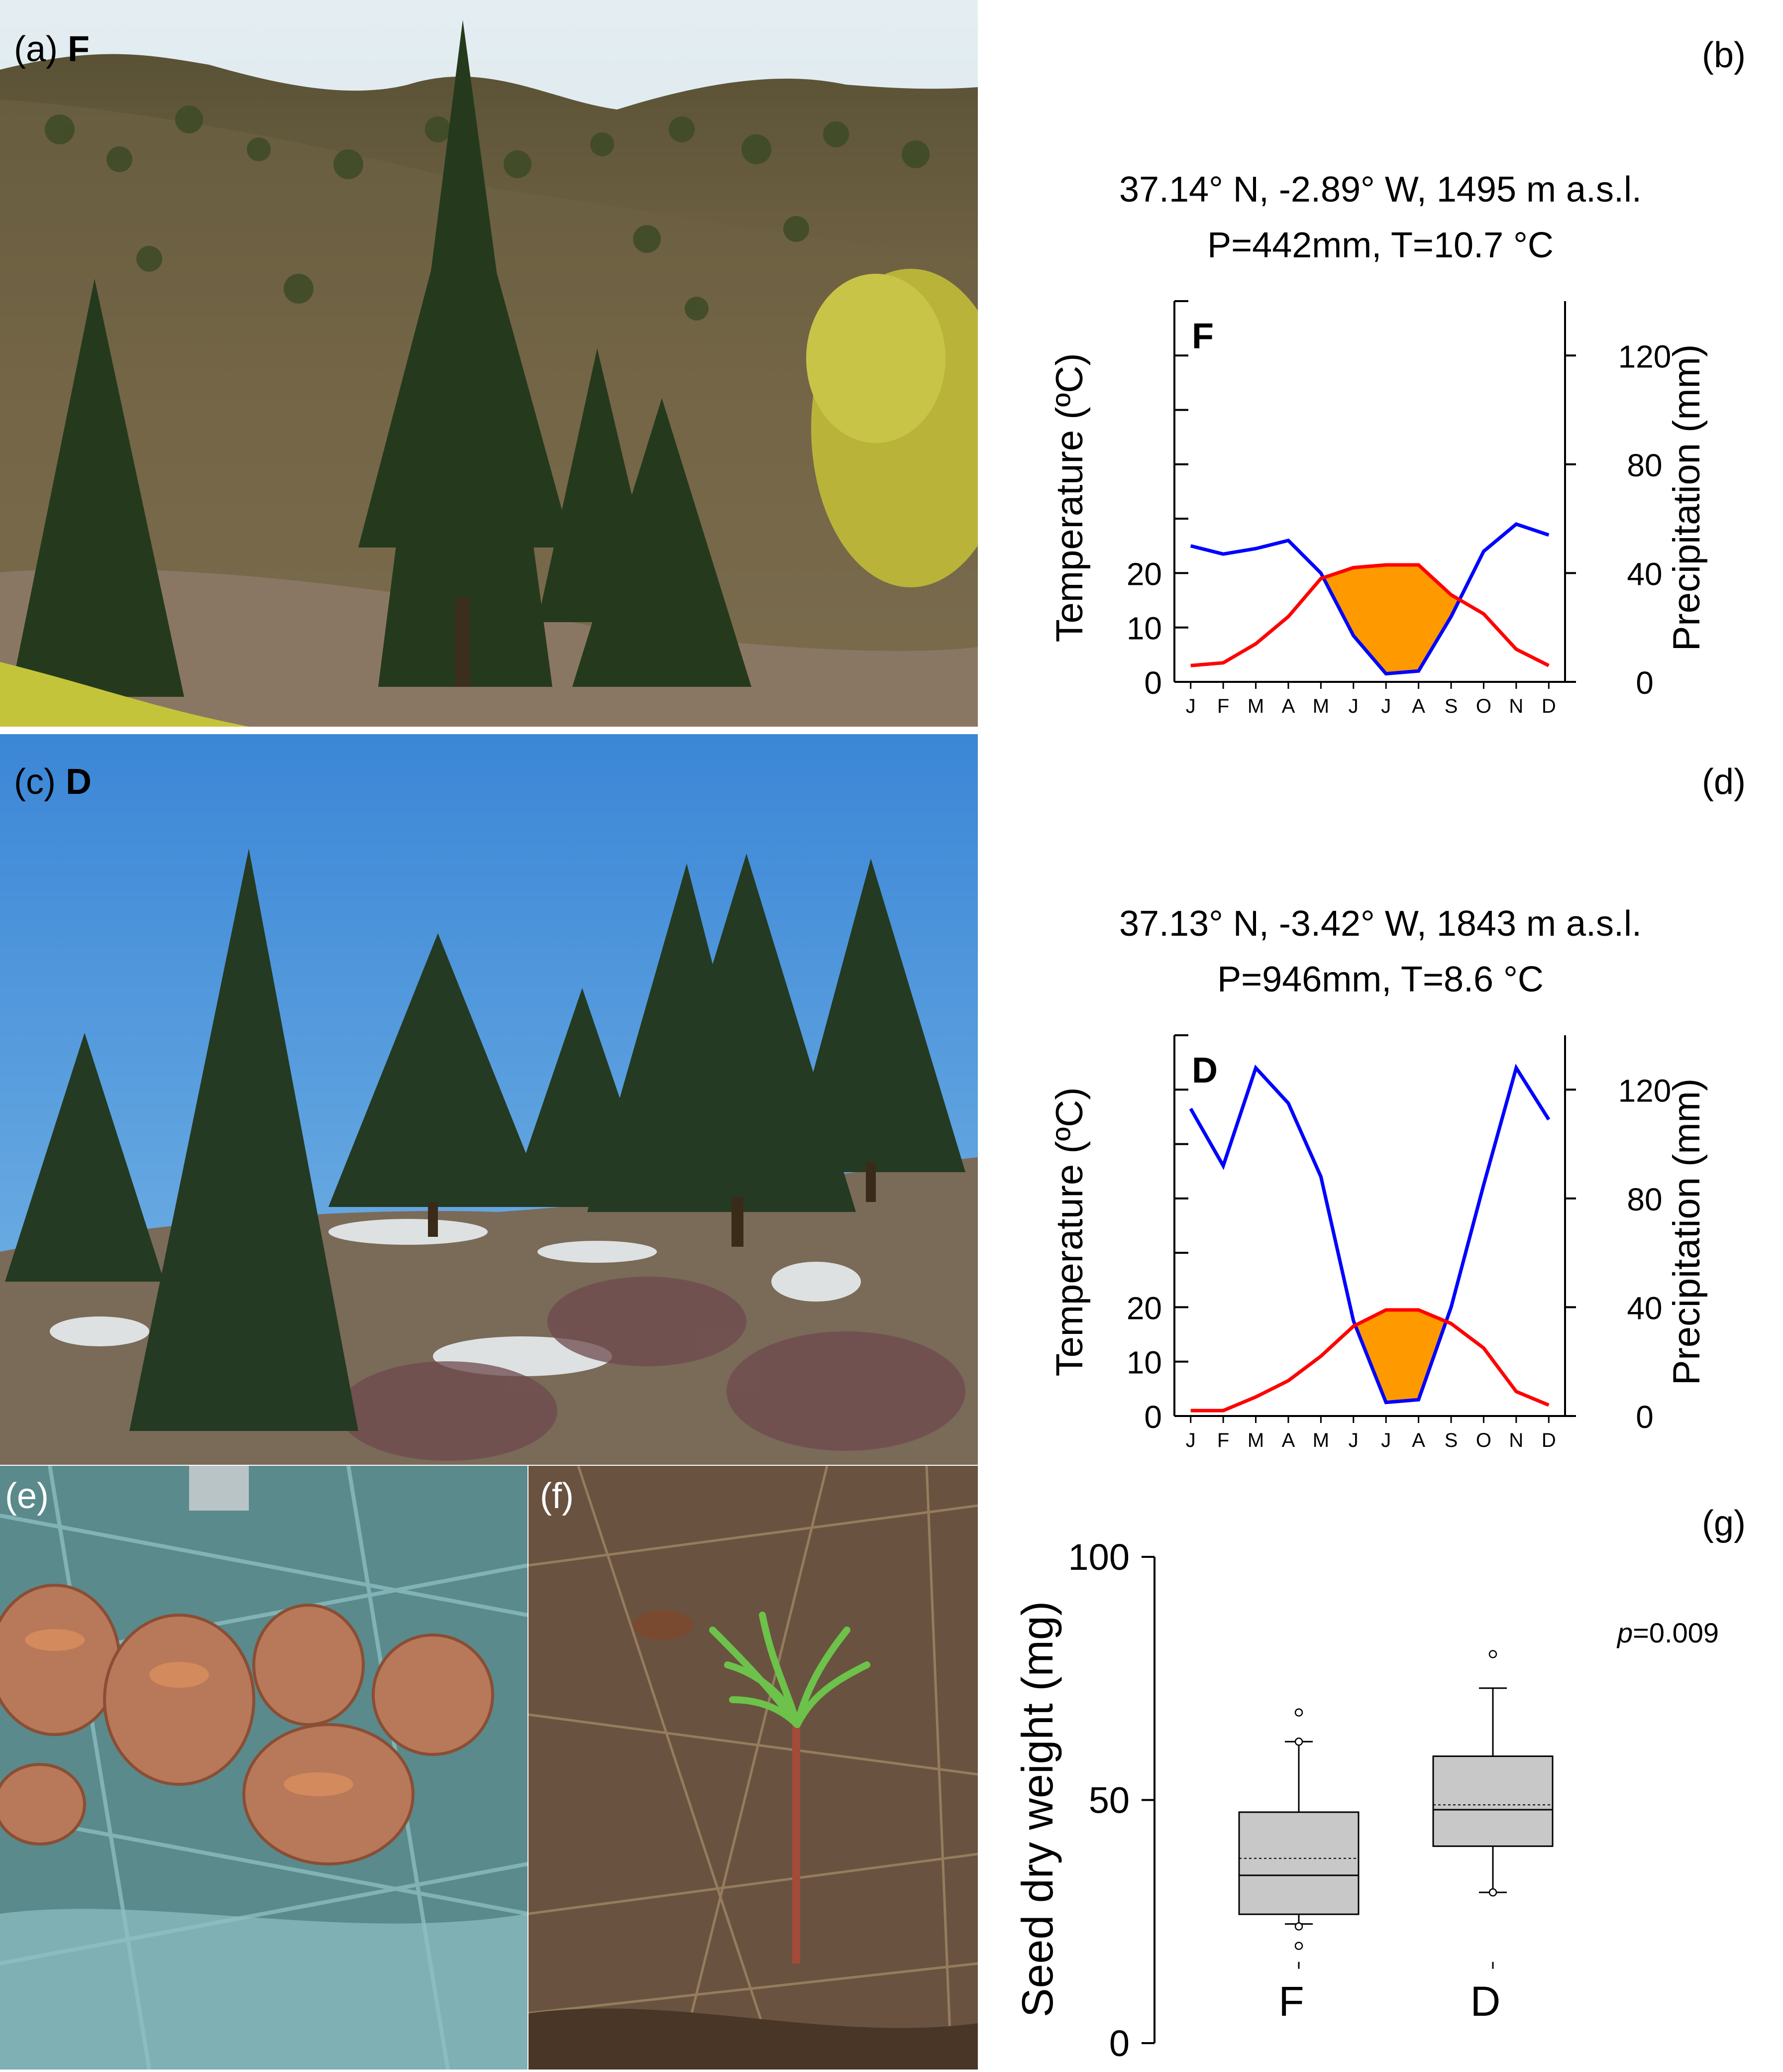  Describe the element at coordinates (1119, 2043) in the screenshot. I see `boxplot-y-tick-label: 0` at that location.